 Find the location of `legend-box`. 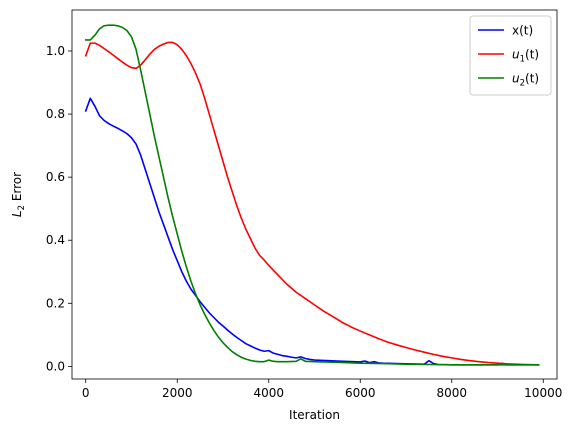

legend-box is located at coordinates (510, 55).